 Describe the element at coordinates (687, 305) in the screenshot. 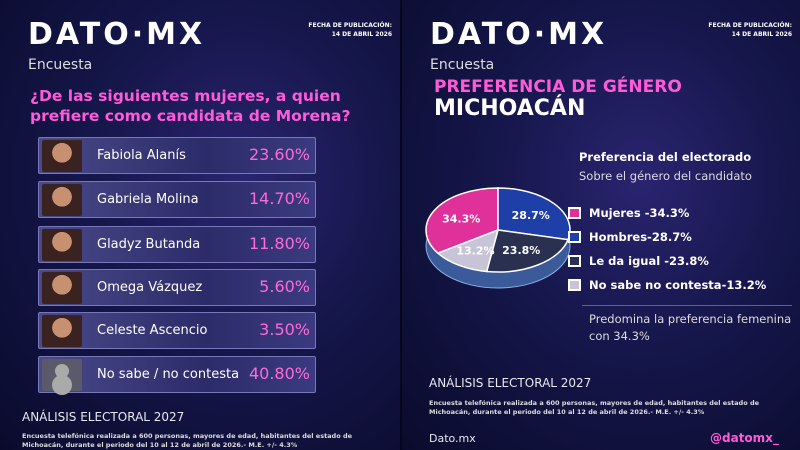

I see `divider` at that location.